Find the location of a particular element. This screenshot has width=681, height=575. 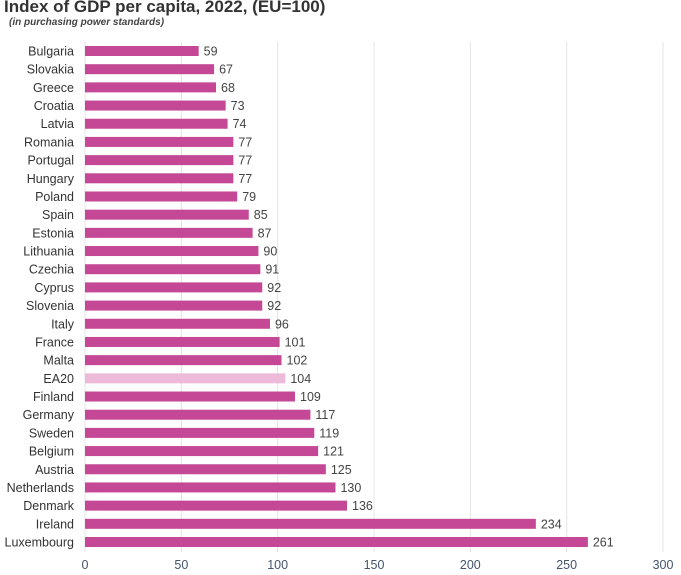

category-label: Germany is located at coordinates (49, 415).